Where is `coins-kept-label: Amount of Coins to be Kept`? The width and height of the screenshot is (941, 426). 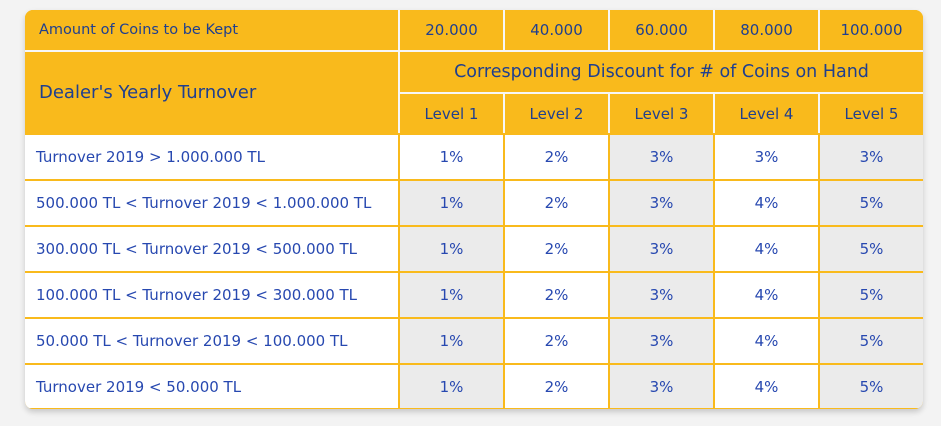 coins-kept-label: Amount of Coins to be Kept is located at coordinates (211, 30).